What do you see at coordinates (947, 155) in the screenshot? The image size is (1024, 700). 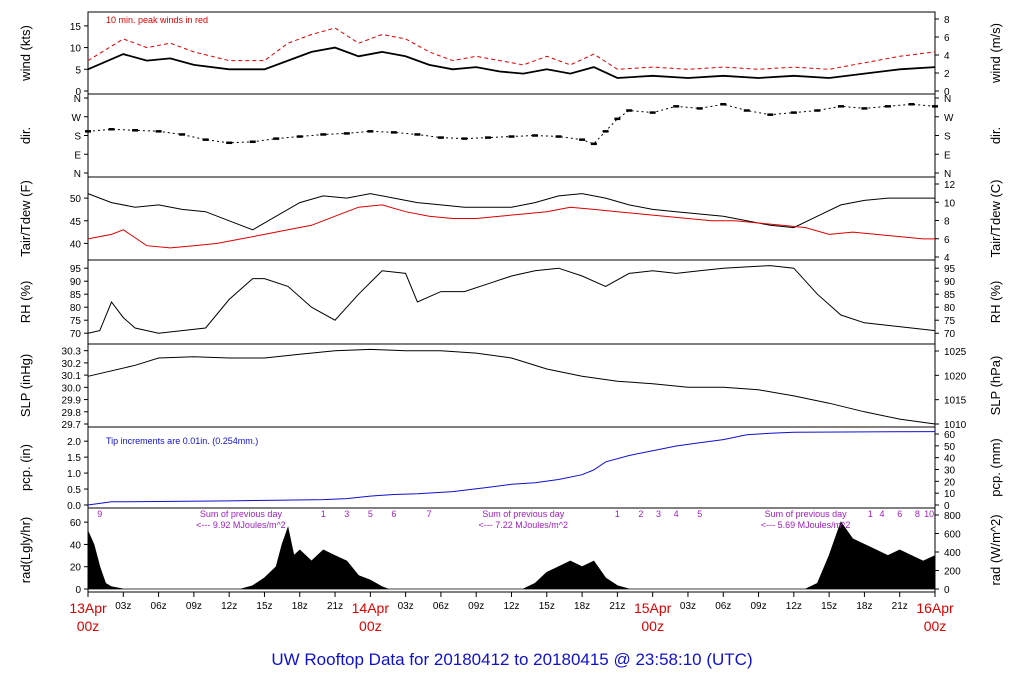 I see `y-tick-label-right: E` at bounding box center [947, 155].